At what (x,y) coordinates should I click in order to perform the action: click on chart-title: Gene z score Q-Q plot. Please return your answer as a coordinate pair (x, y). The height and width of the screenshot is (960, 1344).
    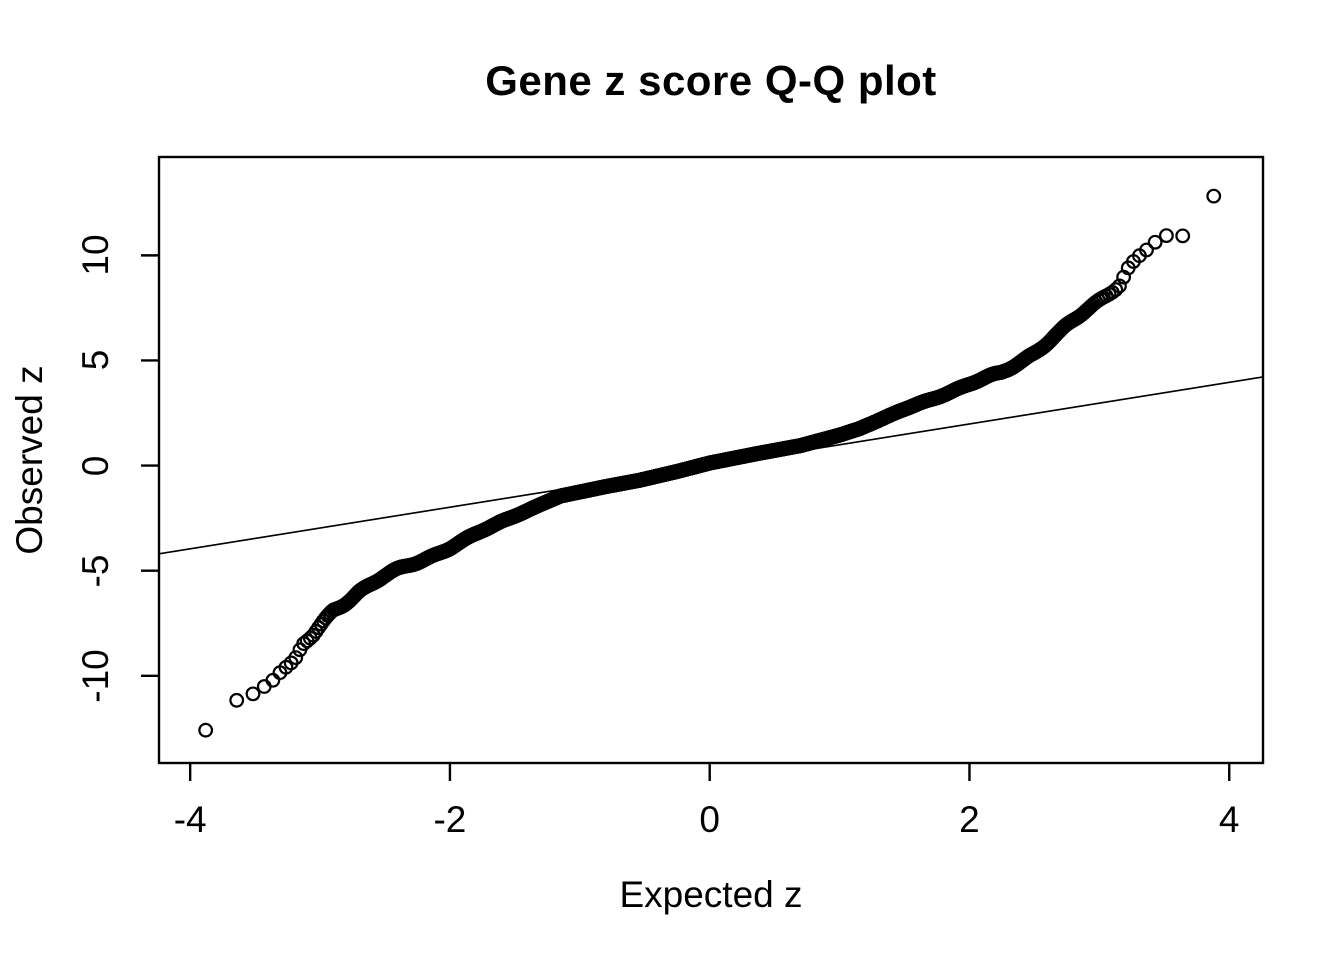
    Looking at the image, I should click on (711, 80).